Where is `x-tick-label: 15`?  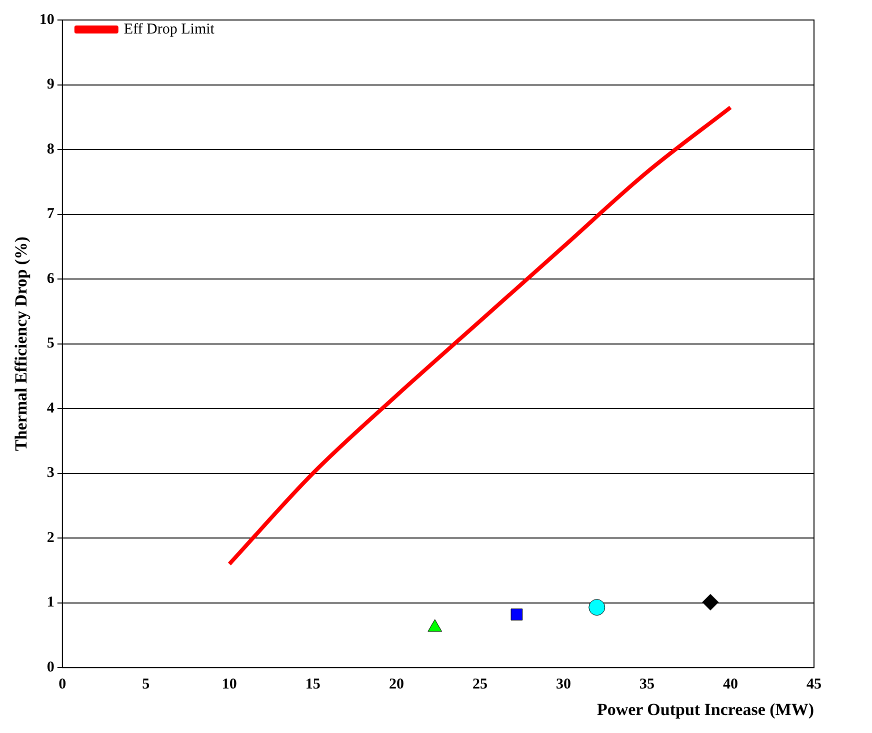 x-tick-label: 15 is located at coordinates (312, 684).